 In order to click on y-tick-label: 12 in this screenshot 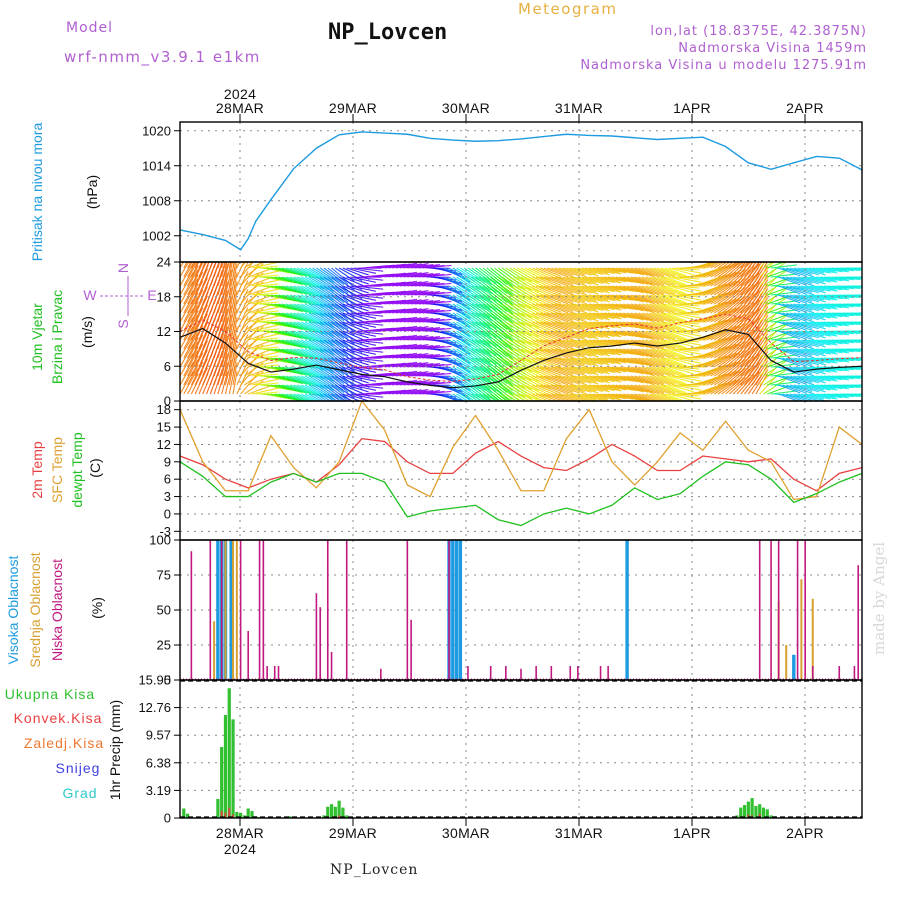, I will do `click(164, 331)`.